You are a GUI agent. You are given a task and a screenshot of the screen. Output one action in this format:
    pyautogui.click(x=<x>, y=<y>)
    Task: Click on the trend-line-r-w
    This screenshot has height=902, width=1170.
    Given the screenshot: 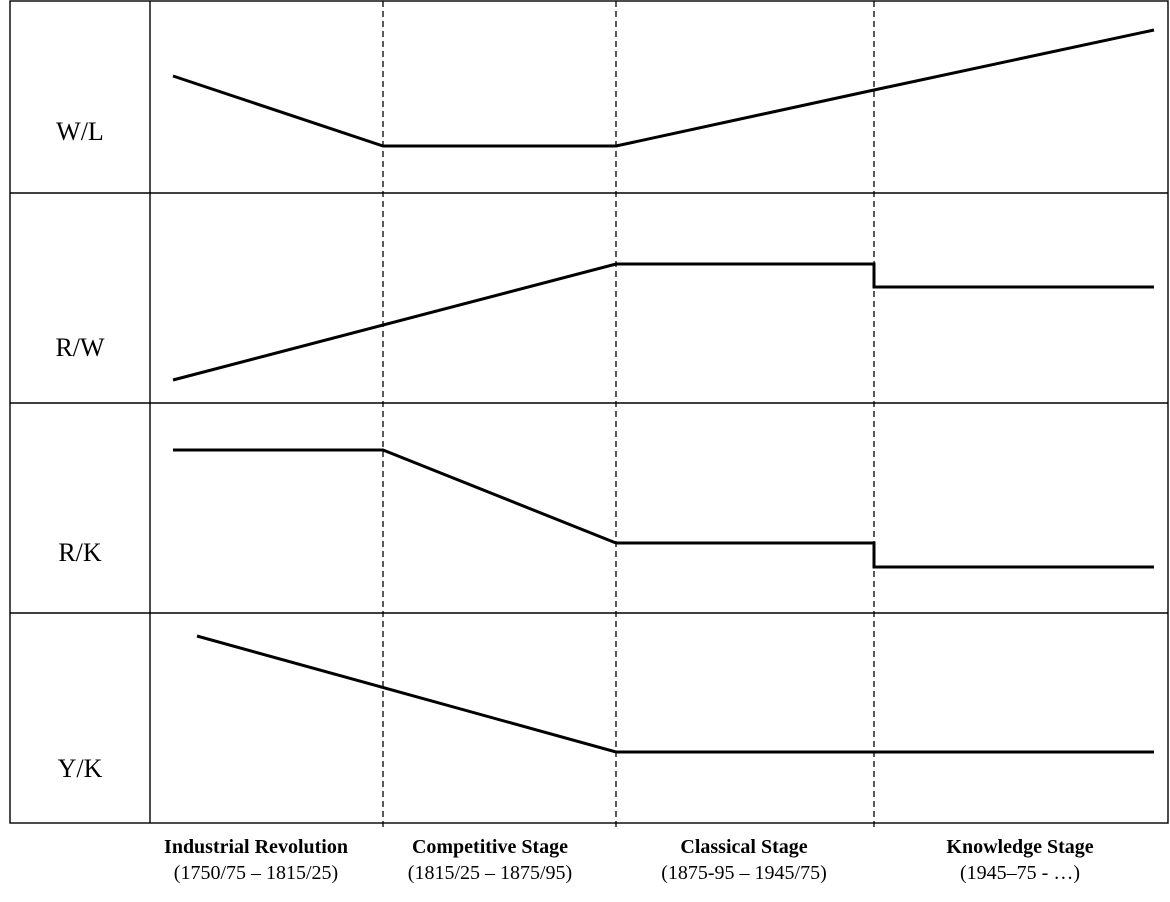 What is the action you would take?
    pyautogui.click(x=663, y=322)
    